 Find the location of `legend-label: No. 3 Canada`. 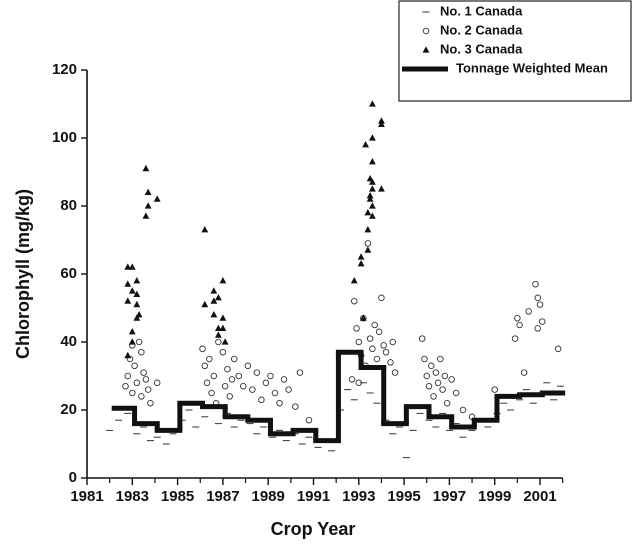

legend-label: No. 3 Canada is located at coordinates (481, 48).